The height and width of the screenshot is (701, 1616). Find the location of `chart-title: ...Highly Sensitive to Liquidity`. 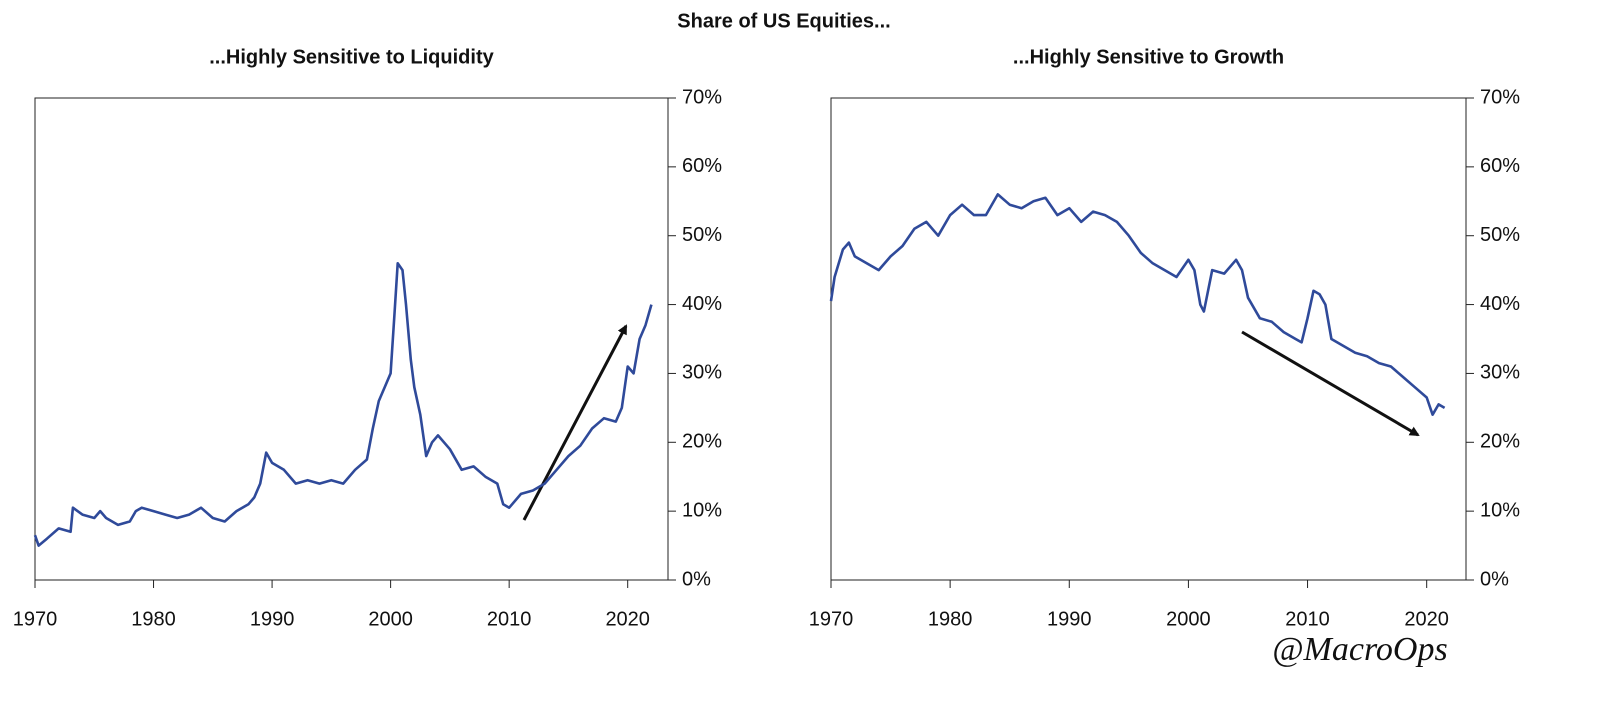

chart-title: ...Highly Sensitive to Liquidity is located at coordinates (351, 57).